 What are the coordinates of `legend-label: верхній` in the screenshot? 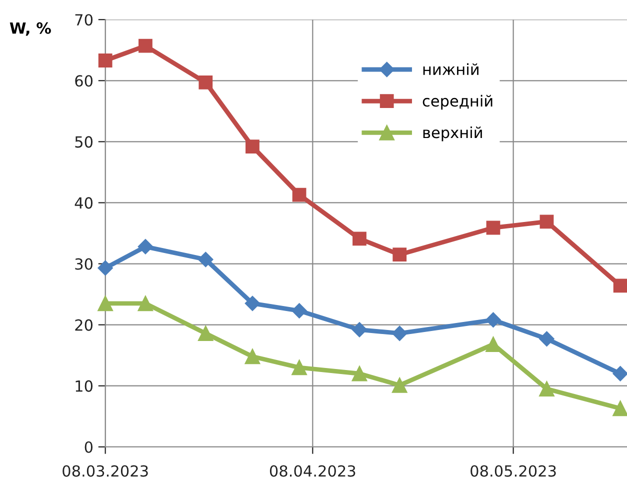 It's located at (452, 134).